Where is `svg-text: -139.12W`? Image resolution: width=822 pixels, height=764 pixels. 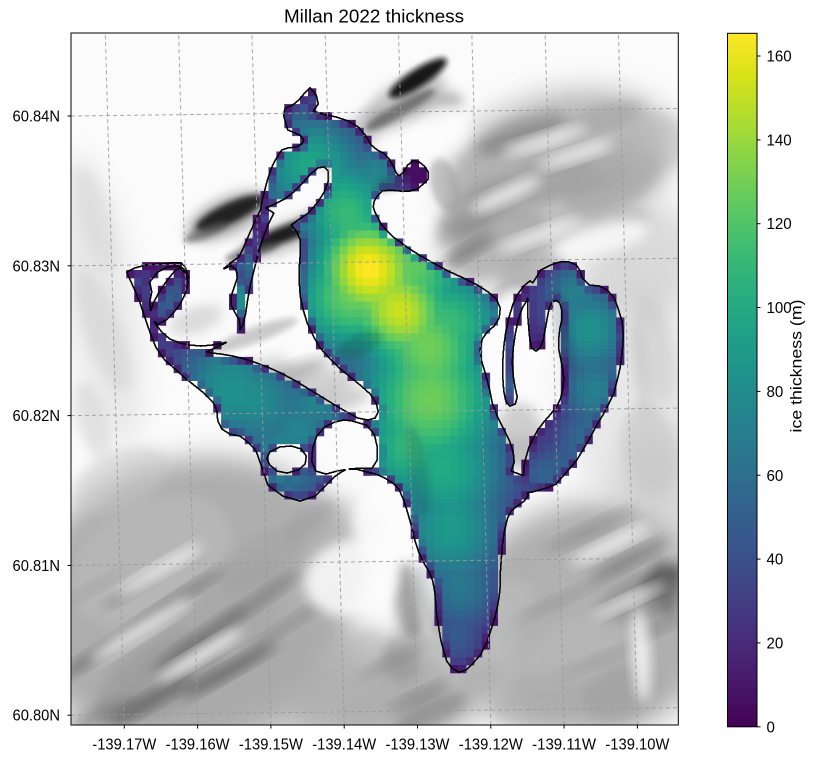 svg-text: -139.12W is located at coordinates (491, 745).